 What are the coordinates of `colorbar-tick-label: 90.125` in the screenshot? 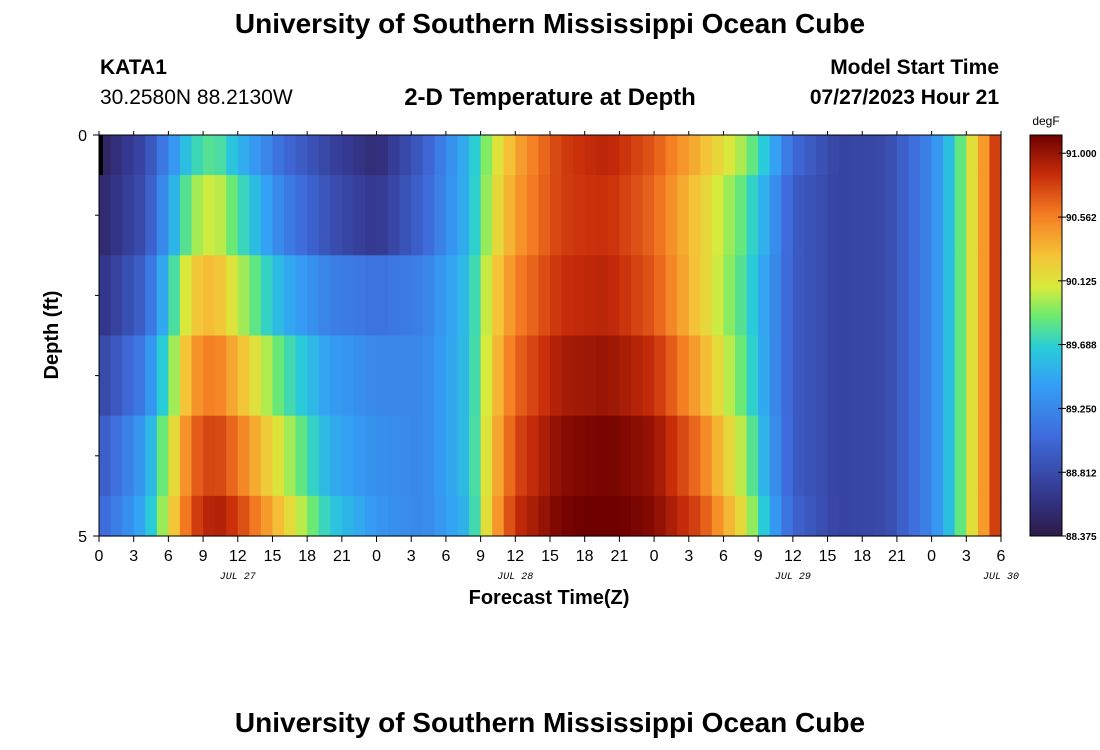 It's located at (1081, 282).